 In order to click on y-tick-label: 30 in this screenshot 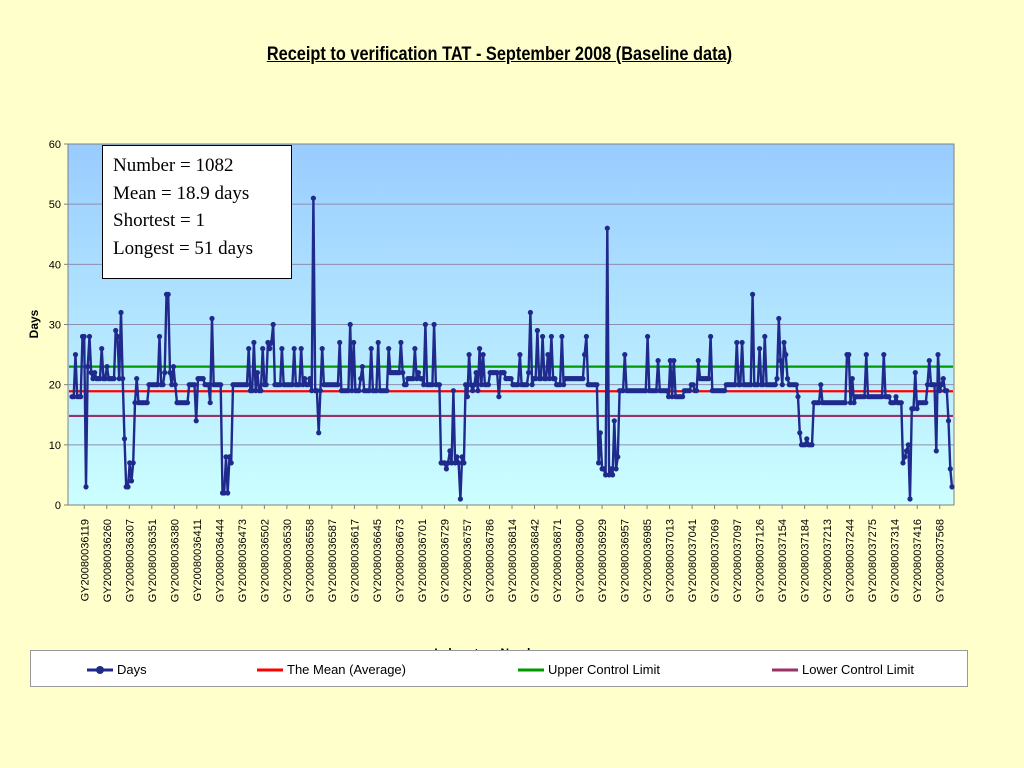, I will do `click(55, 326)`.